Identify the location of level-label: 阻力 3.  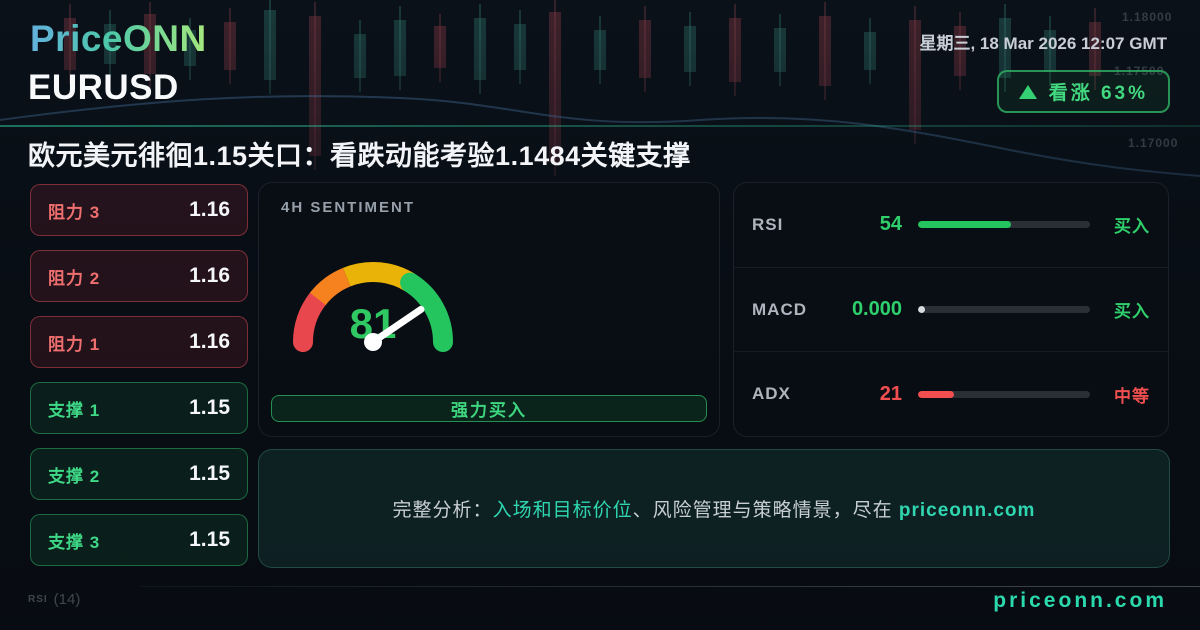
(74, 212).